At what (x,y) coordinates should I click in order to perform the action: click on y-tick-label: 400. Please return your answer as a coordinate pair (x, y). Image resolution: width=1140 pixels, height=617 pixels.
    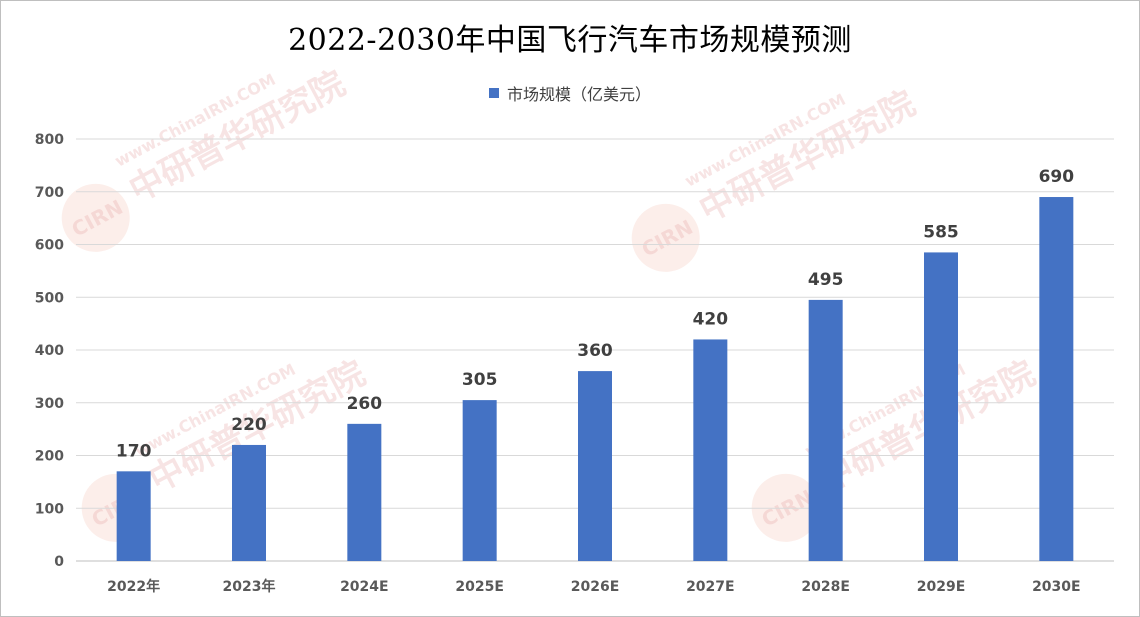
    Looking at the image, I should click on (49, 351).